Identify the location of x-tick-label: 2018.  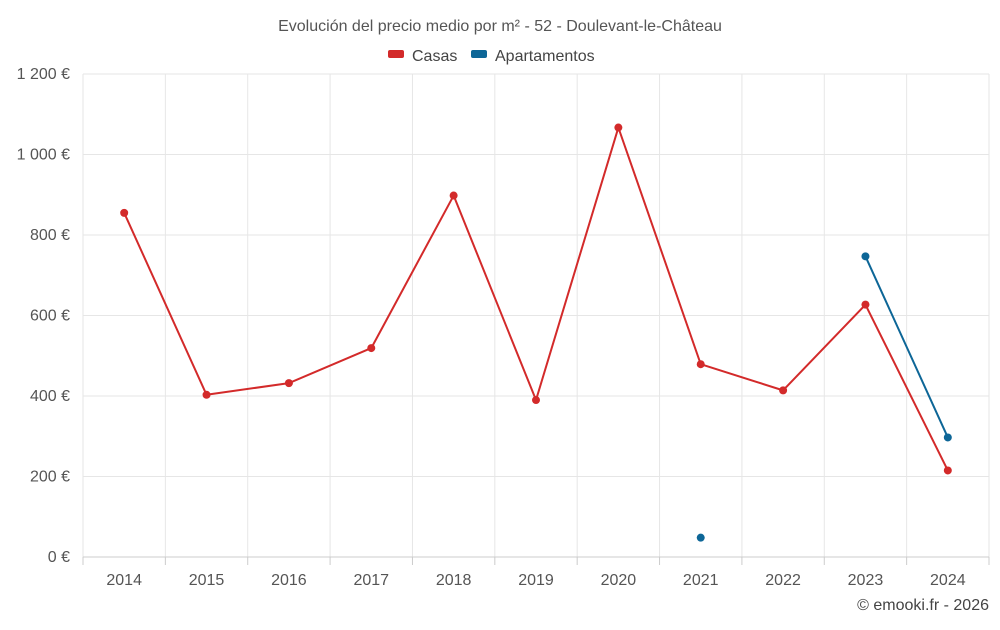
(454, 580).